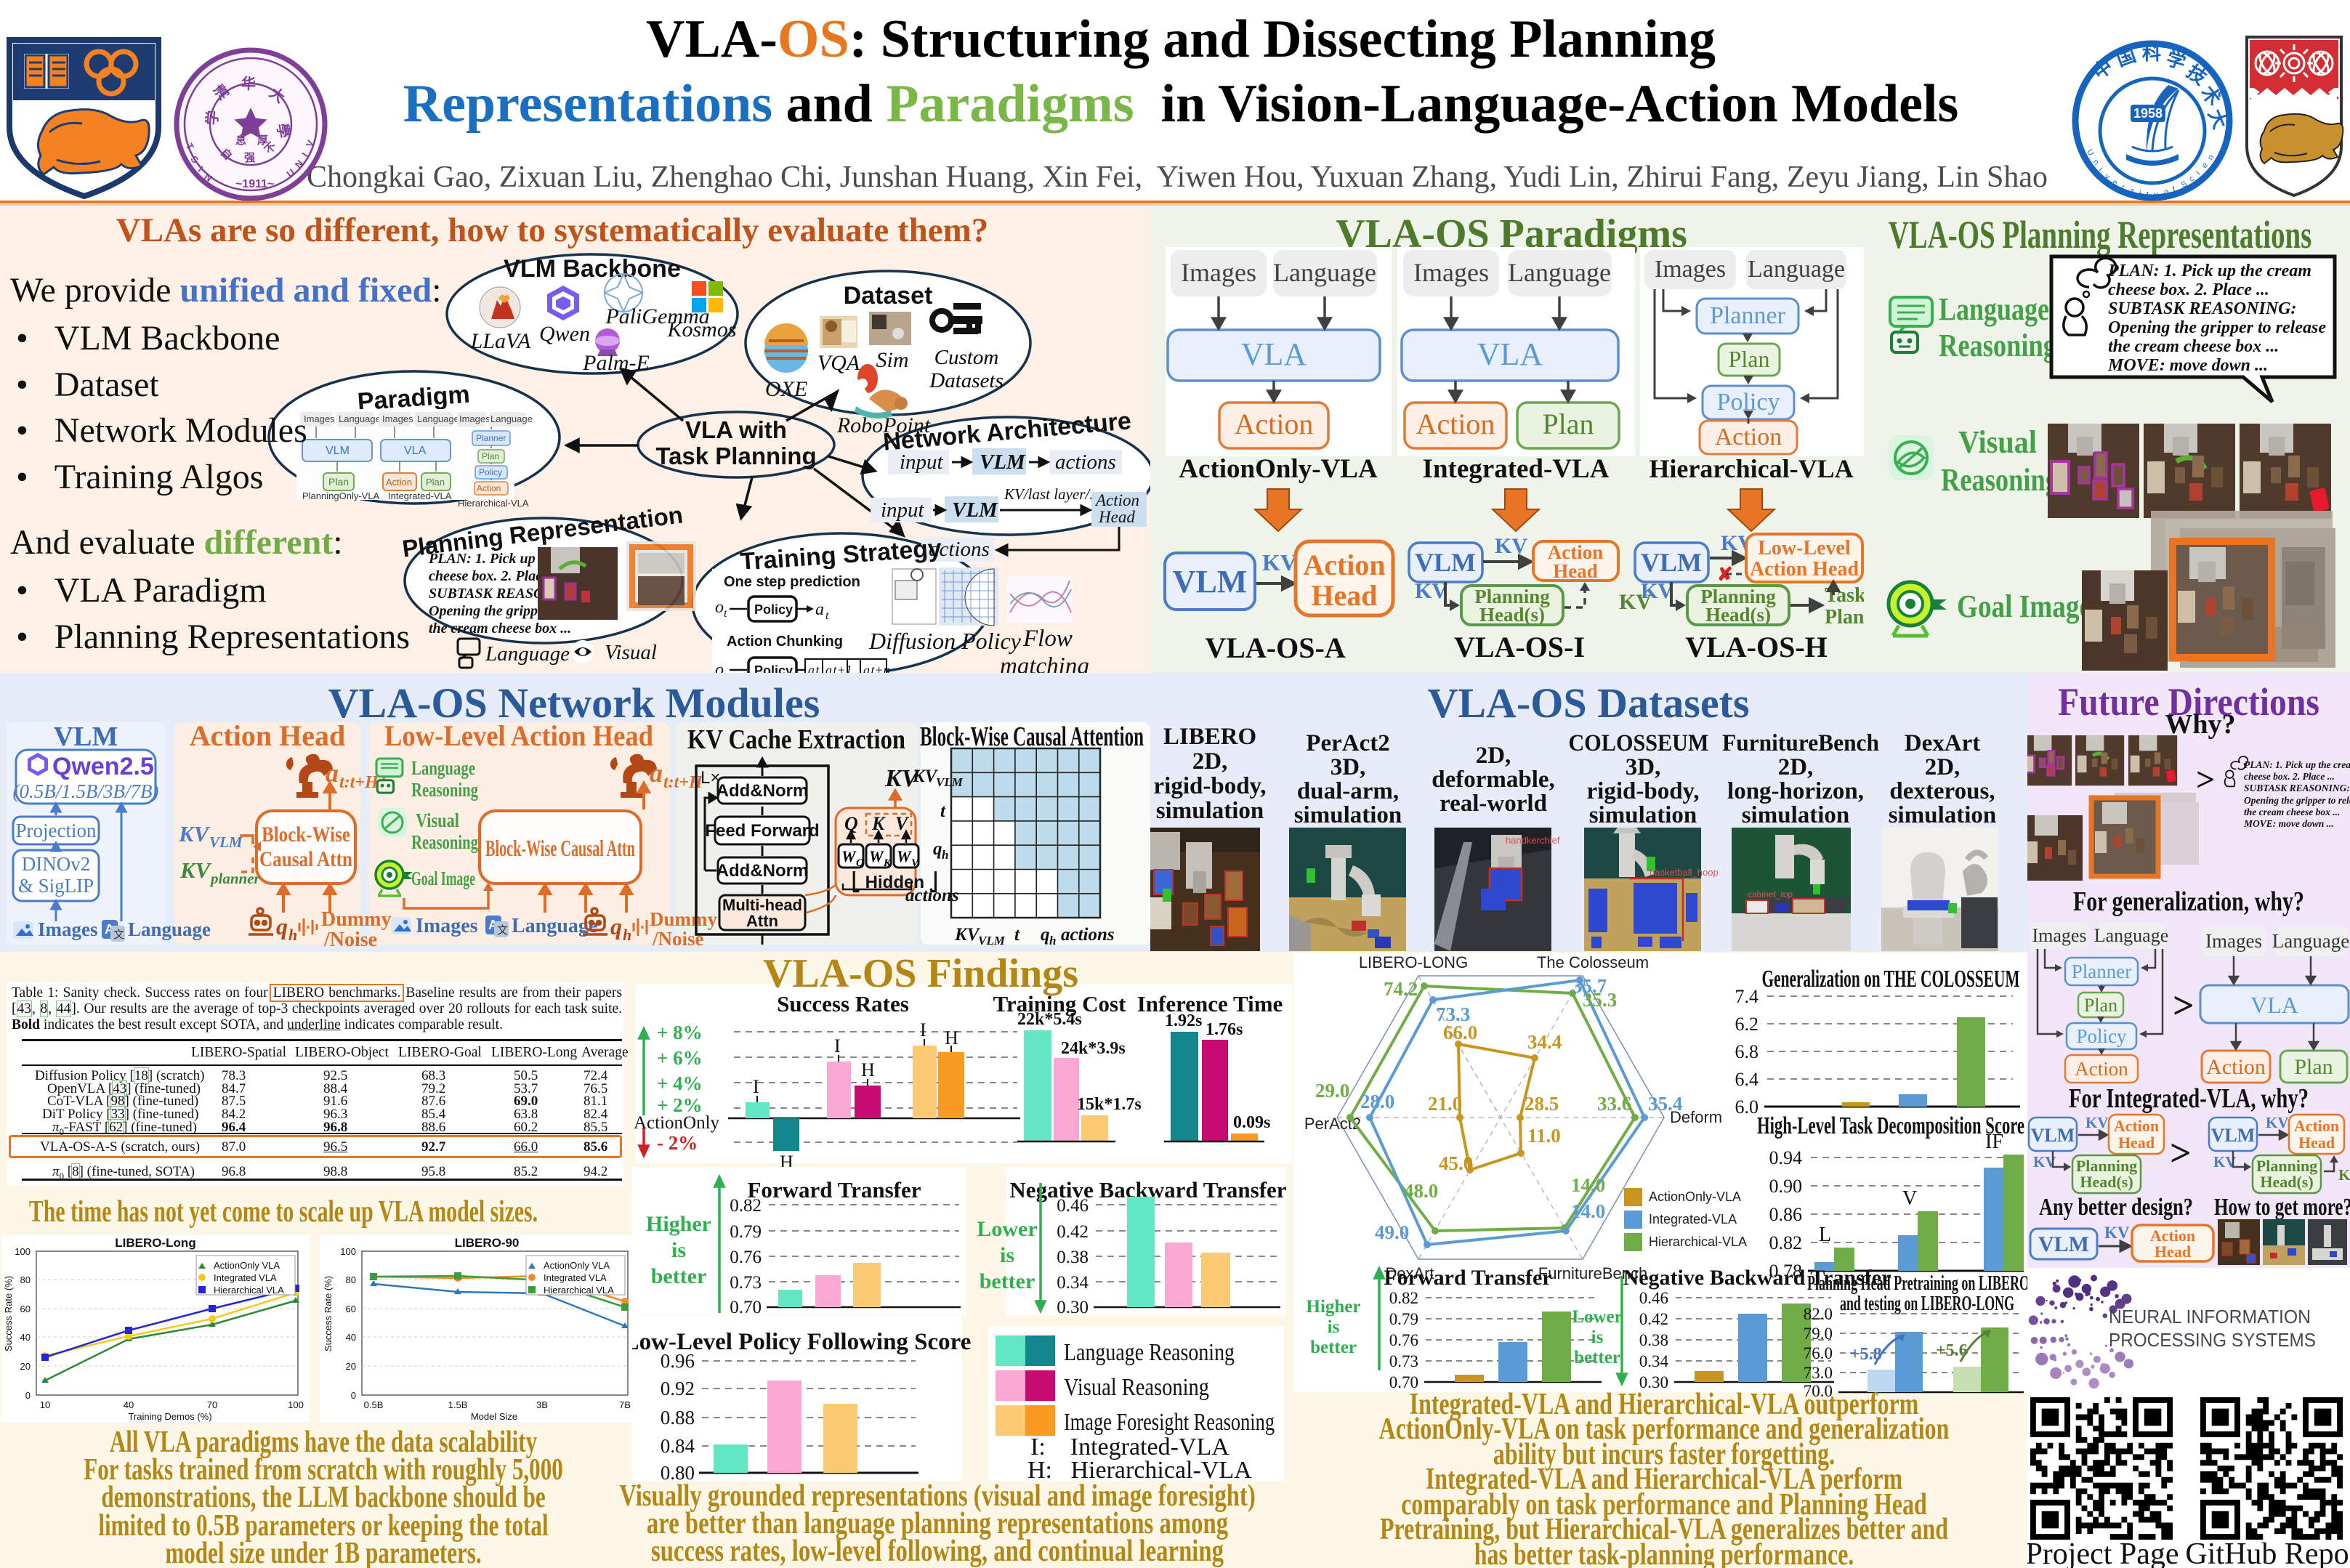 This screenshot has height=1568, width=2350. I want to click on svg-text: e, so click(2115, 182).